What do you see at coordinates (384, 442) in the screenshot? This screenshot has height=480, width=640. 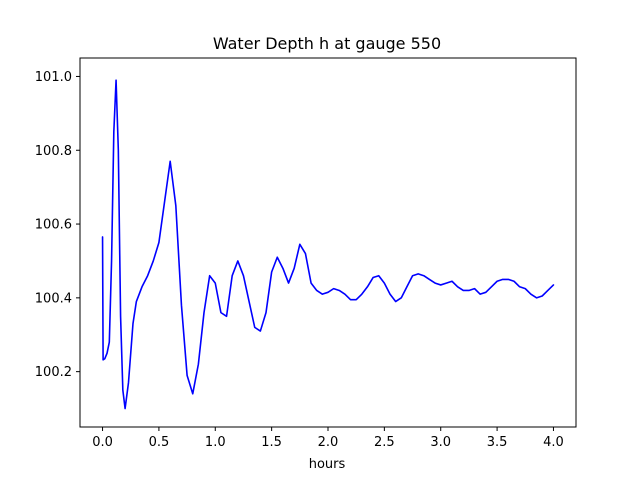 I see `x-tick-label: 2.5` at bounding box center [384, 442].